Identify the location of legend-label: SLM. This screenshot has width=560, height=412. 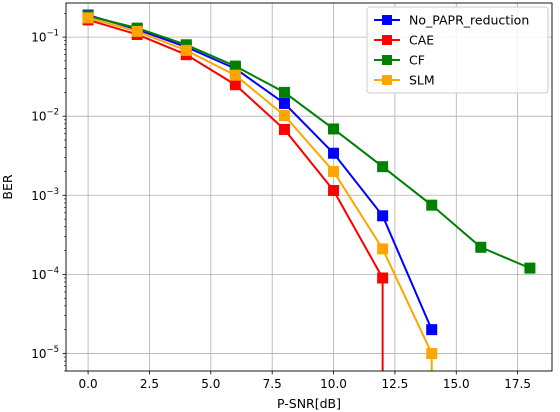
(422, 80).